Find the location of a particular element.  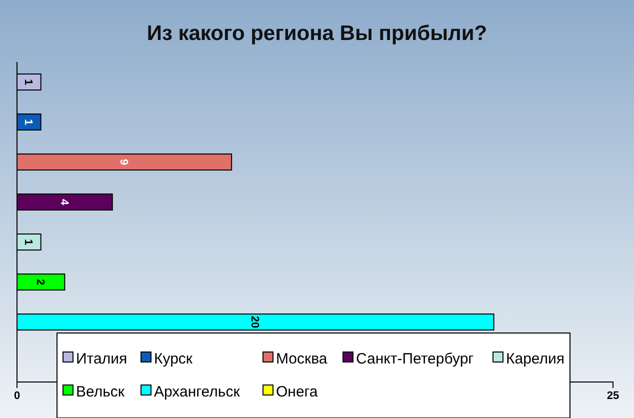

chart-title: Из какого региона Вы прибыли? is located at coordinates (317, 33).